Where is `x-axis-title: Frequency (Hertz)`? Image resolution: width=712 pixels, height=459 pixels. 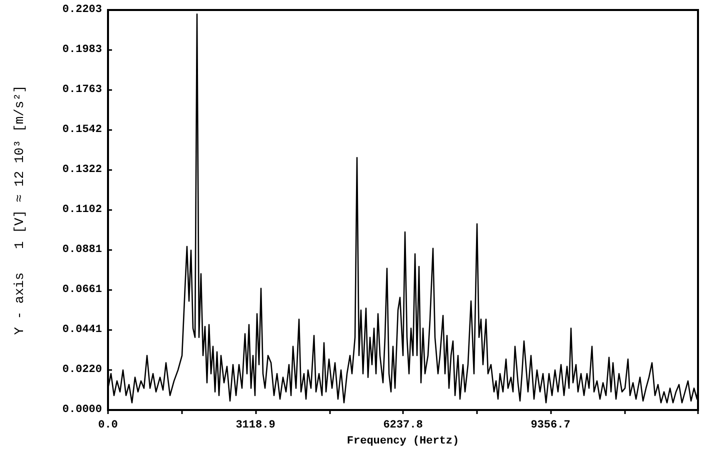 x-axis-title: Frequency (Hertz) is located at coordinates (403, 441).